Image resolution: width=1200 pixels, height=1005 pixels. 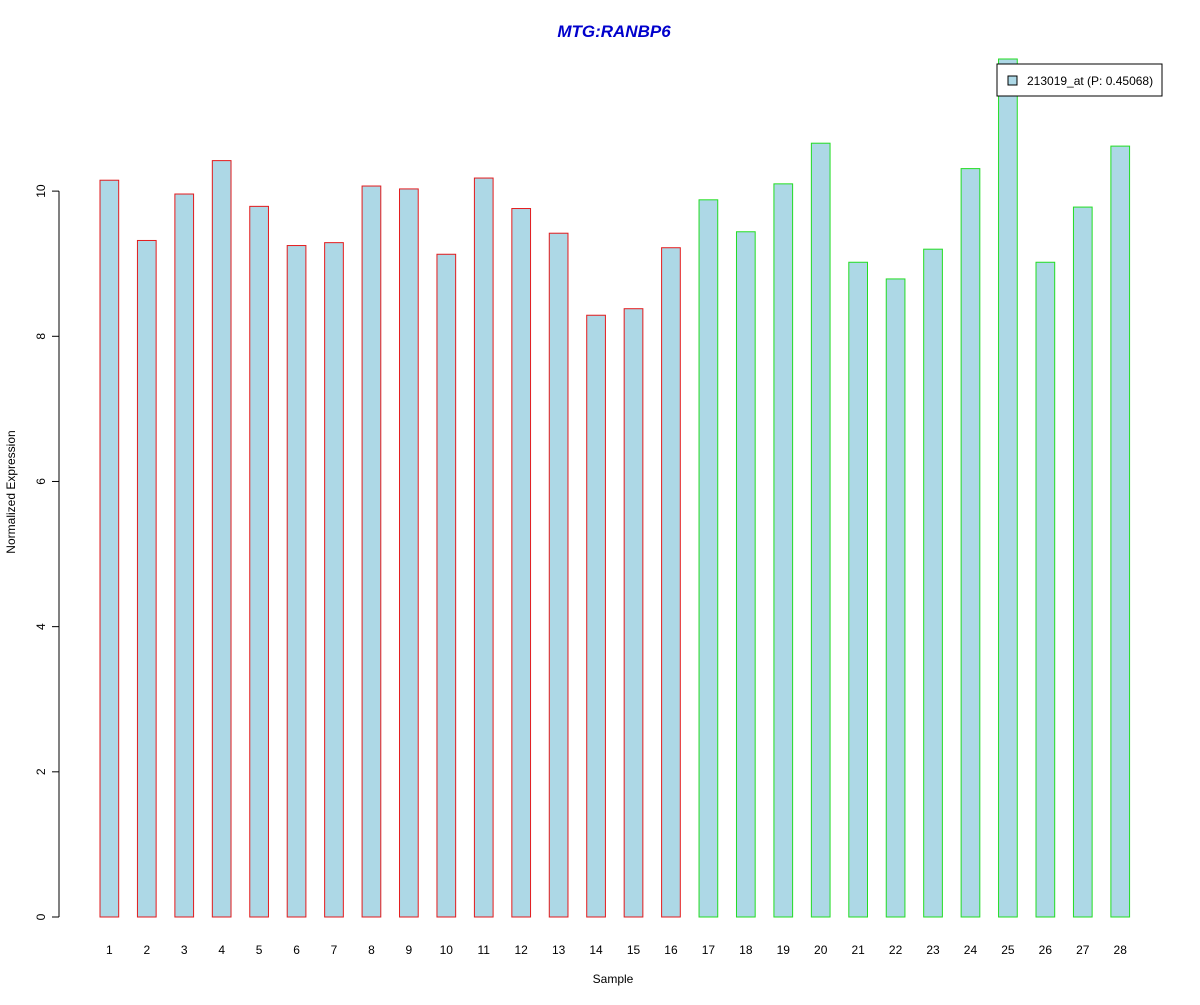 I want to click on x-tick-label: 19, so click(x=784, y=950).